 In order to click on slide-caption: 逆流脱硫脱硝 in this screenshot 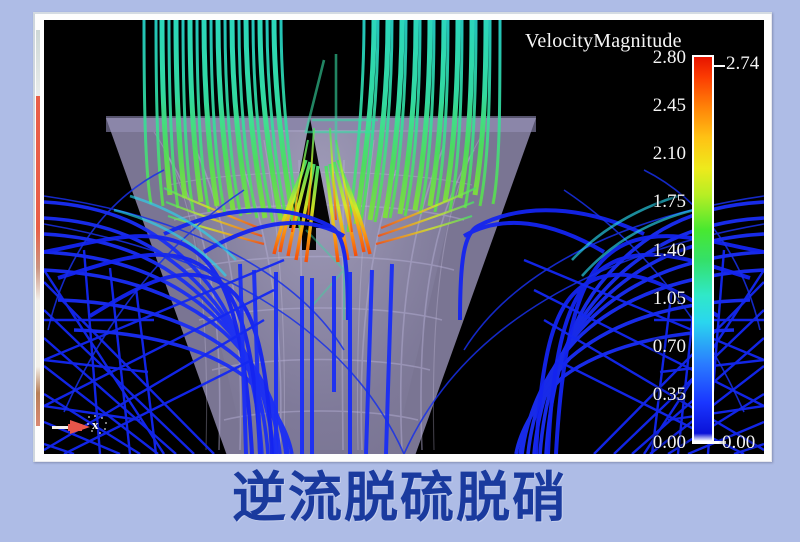, I will do `click(400, 497)`.